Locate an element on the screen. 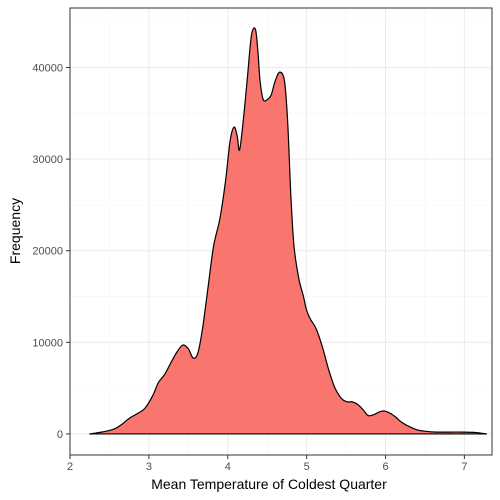  x-tick-label: 2 is located at coordinates (70, 467).